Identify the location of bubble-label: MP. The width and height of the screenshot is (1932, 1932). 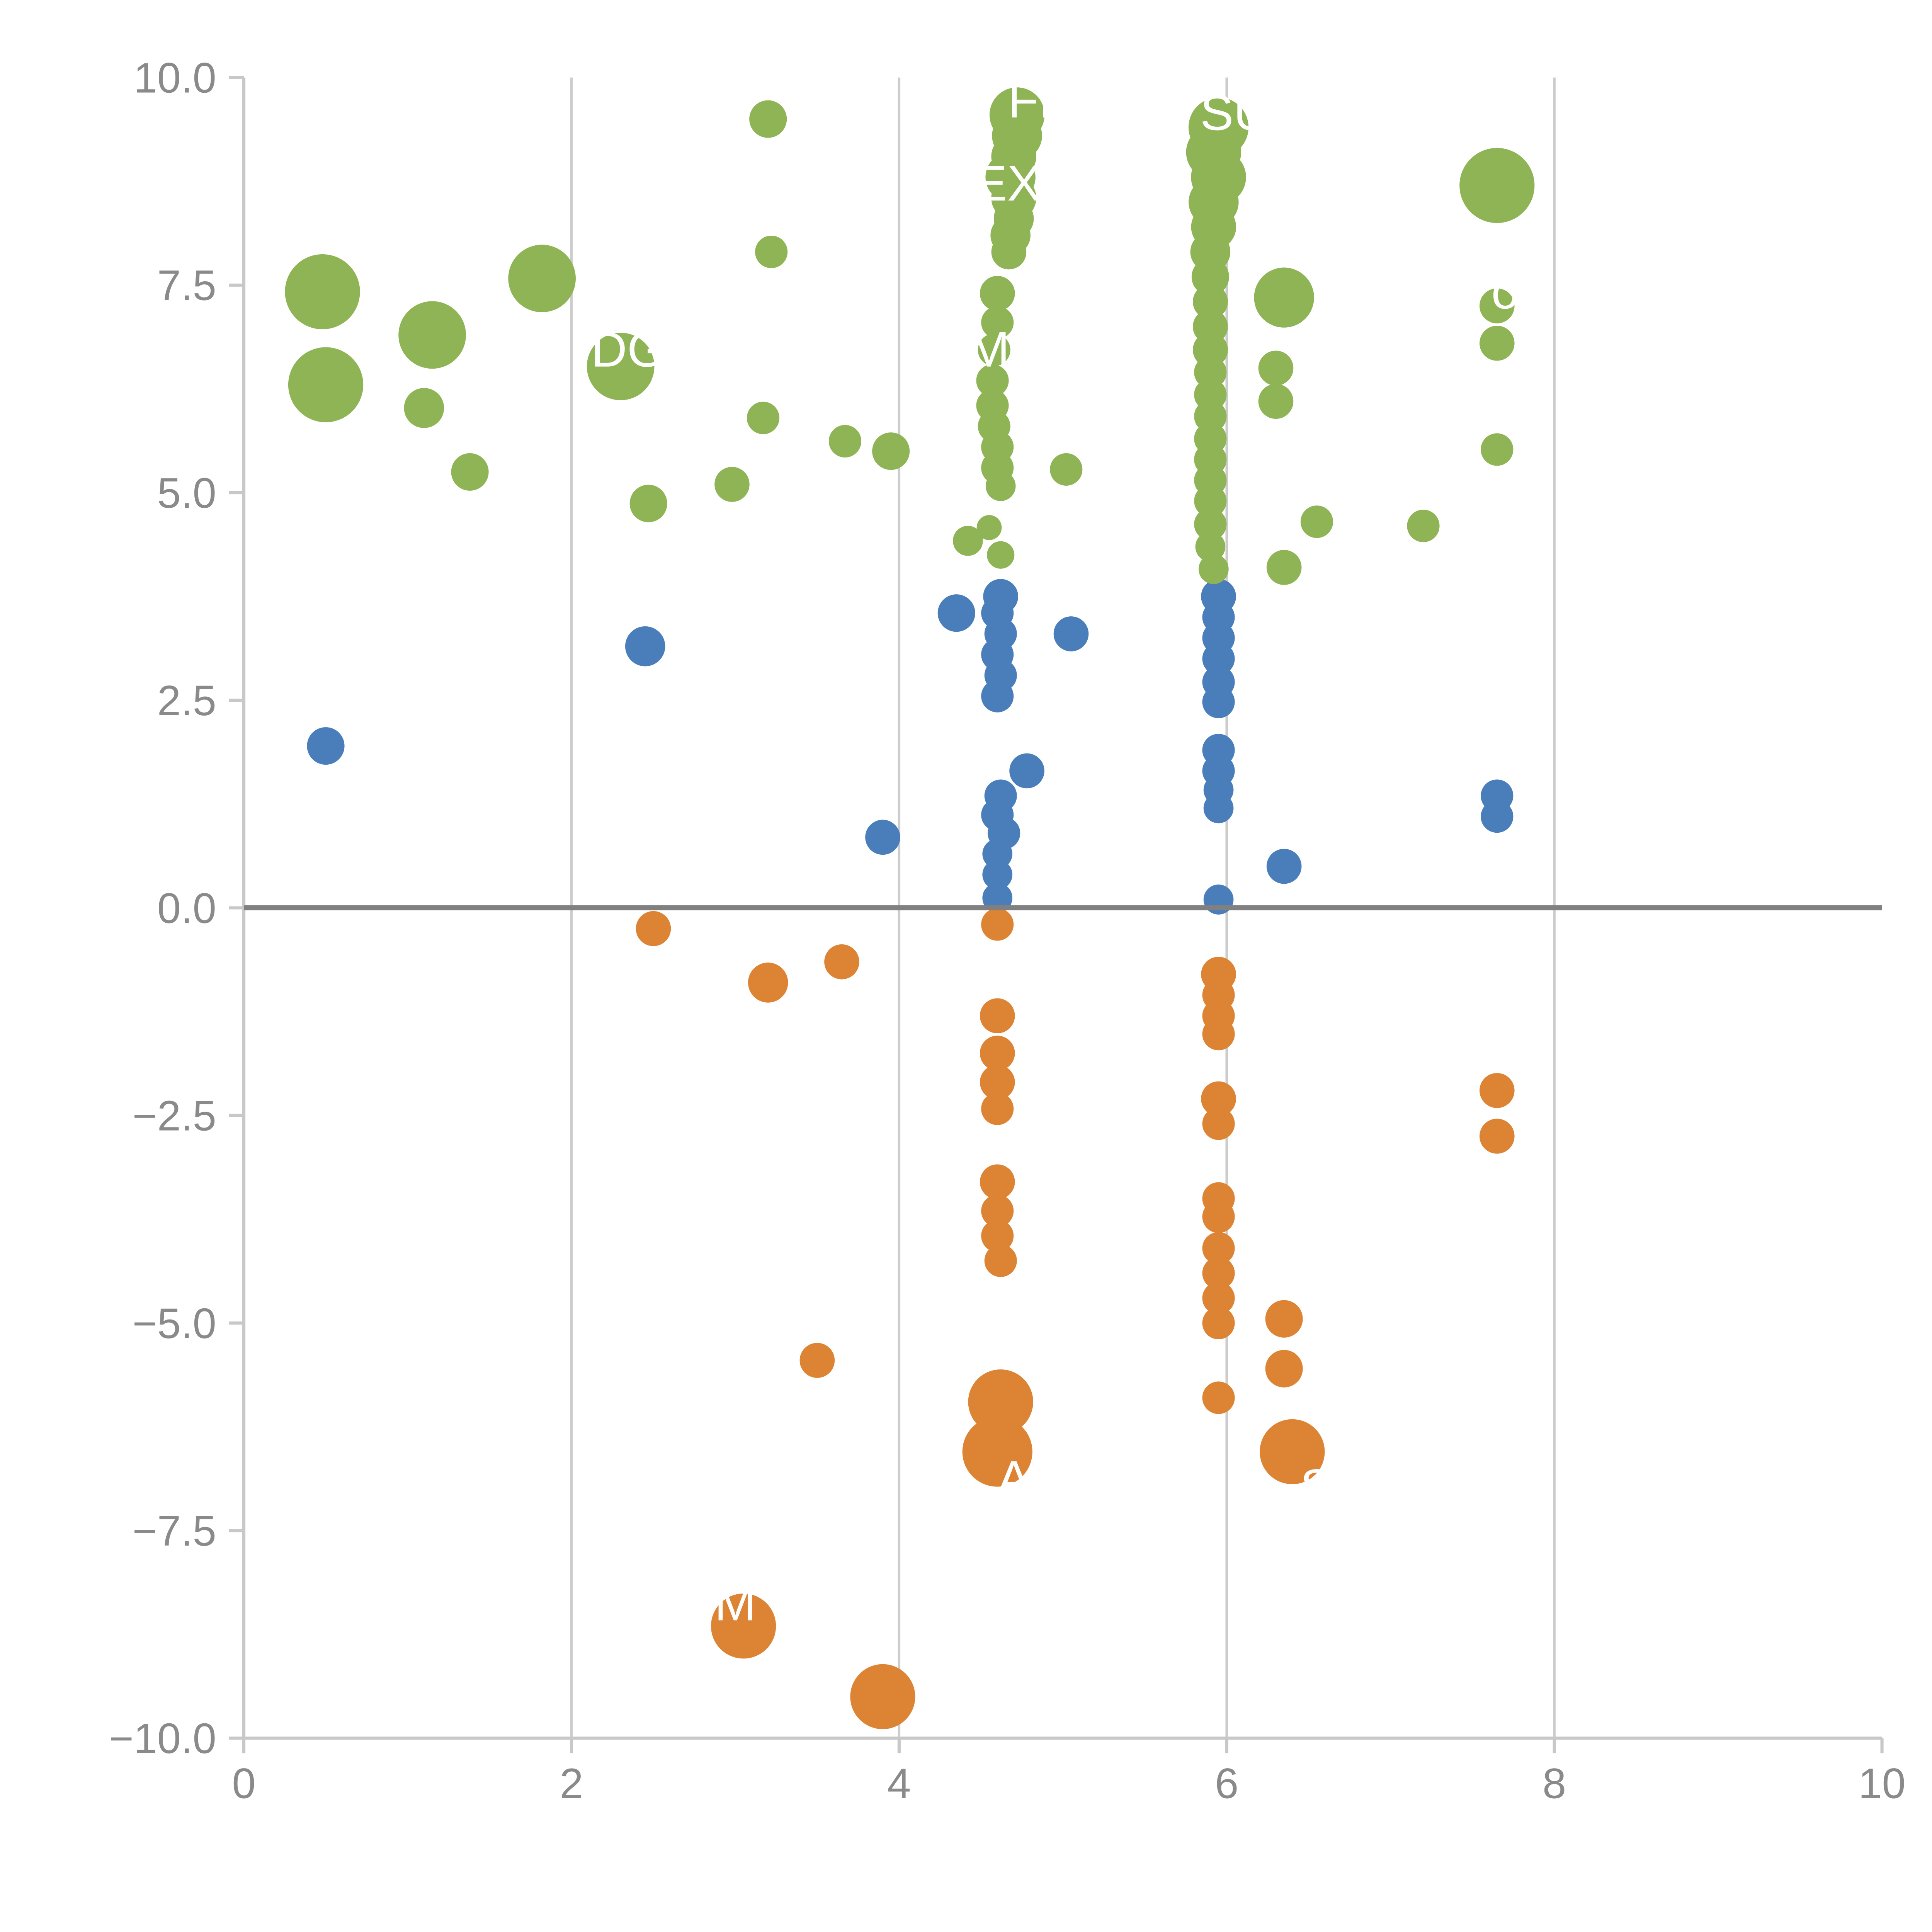
(1006, 350).